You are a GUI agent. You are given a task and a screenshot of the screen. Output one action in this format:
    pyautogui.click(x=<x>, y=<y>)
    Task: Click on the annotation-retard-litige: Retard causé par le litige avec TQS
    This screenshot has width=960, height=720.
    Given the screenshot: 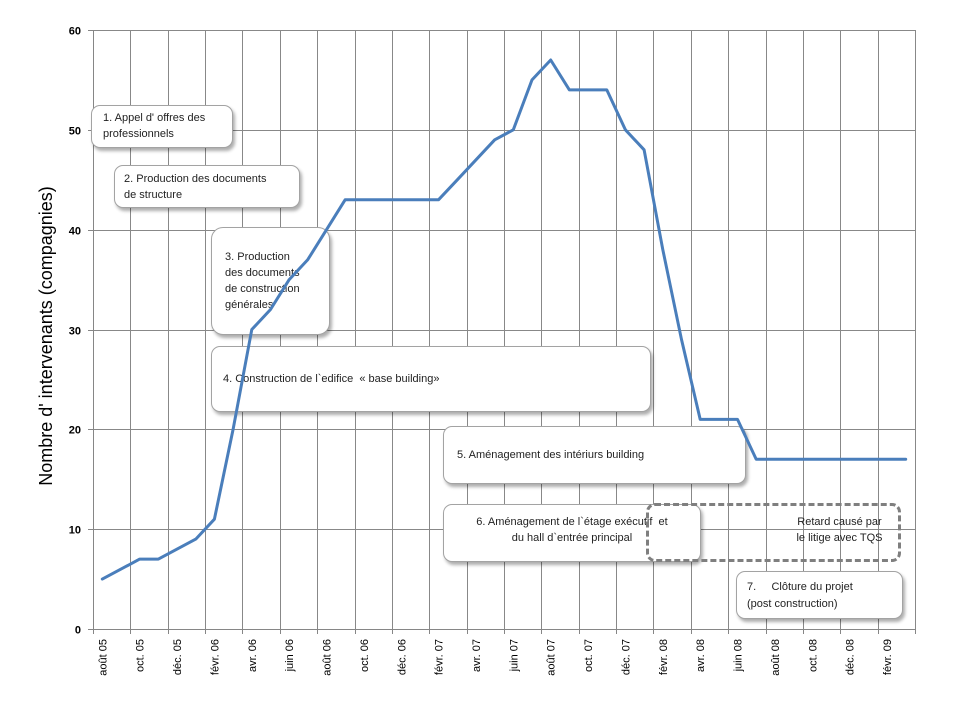 What is the action you would take?
    pyautogui.click(x=773, y=532)
    